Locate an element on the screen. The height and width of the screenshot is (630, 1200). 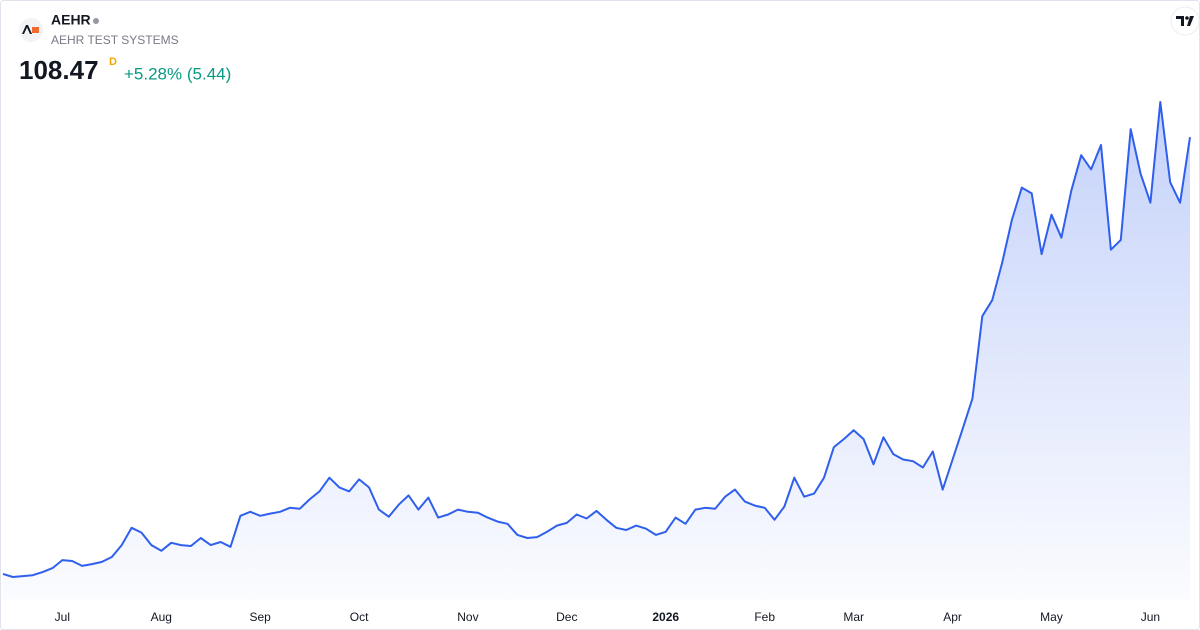
x-tick-label: Aug is located at coordinates (161, 617).